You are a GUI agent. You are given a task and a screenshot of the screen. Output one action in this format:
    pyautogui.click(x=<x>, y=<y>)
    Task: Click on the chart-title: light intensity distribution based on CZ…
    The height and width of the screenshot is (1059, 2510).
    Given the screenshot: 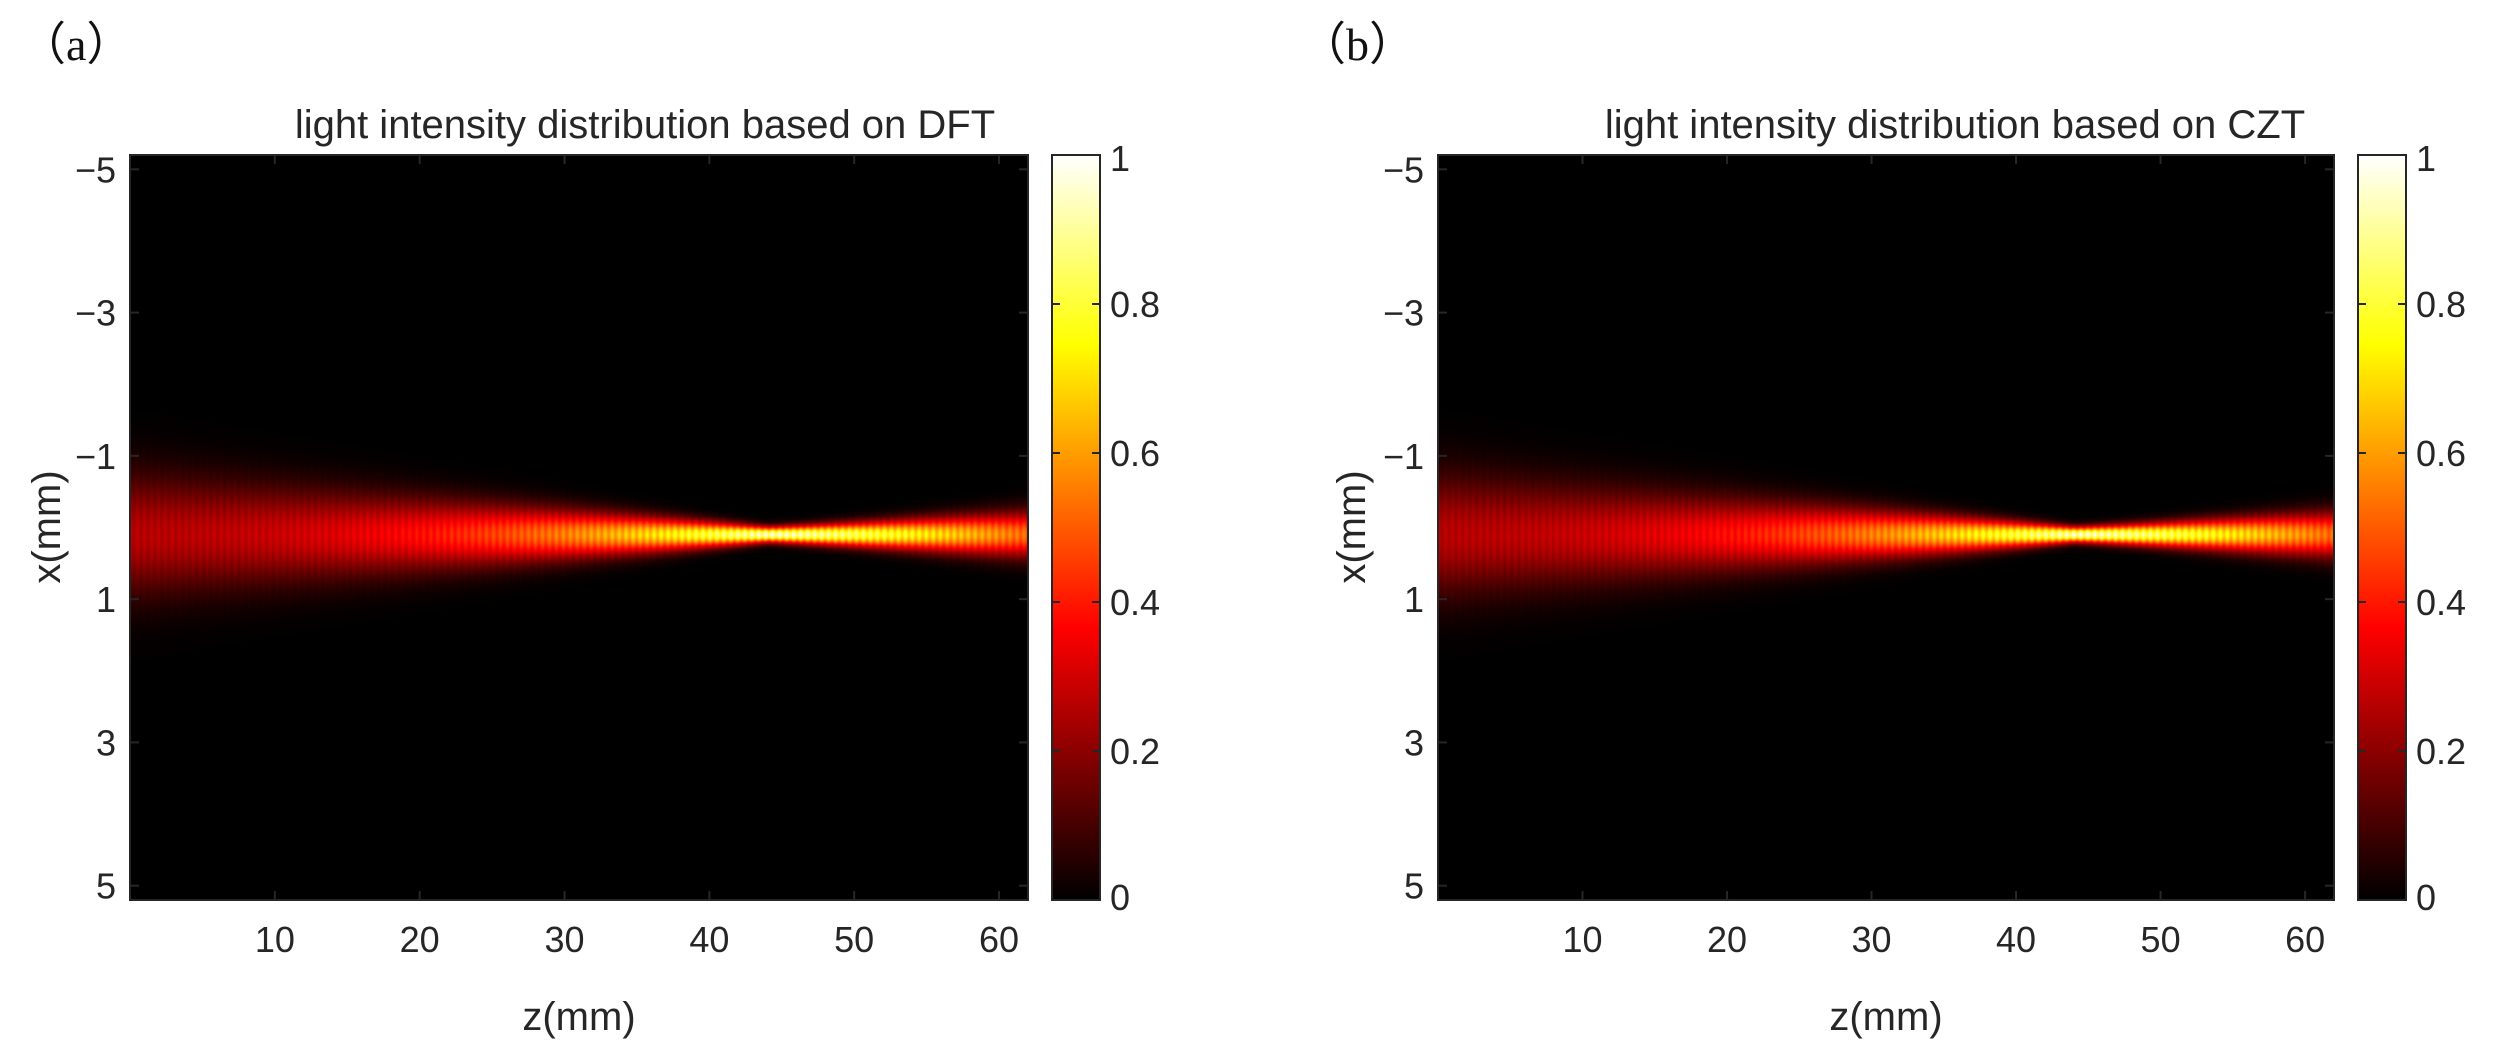 What is the action you would take?
    pyautogui.click(x=1955, y=125)
    